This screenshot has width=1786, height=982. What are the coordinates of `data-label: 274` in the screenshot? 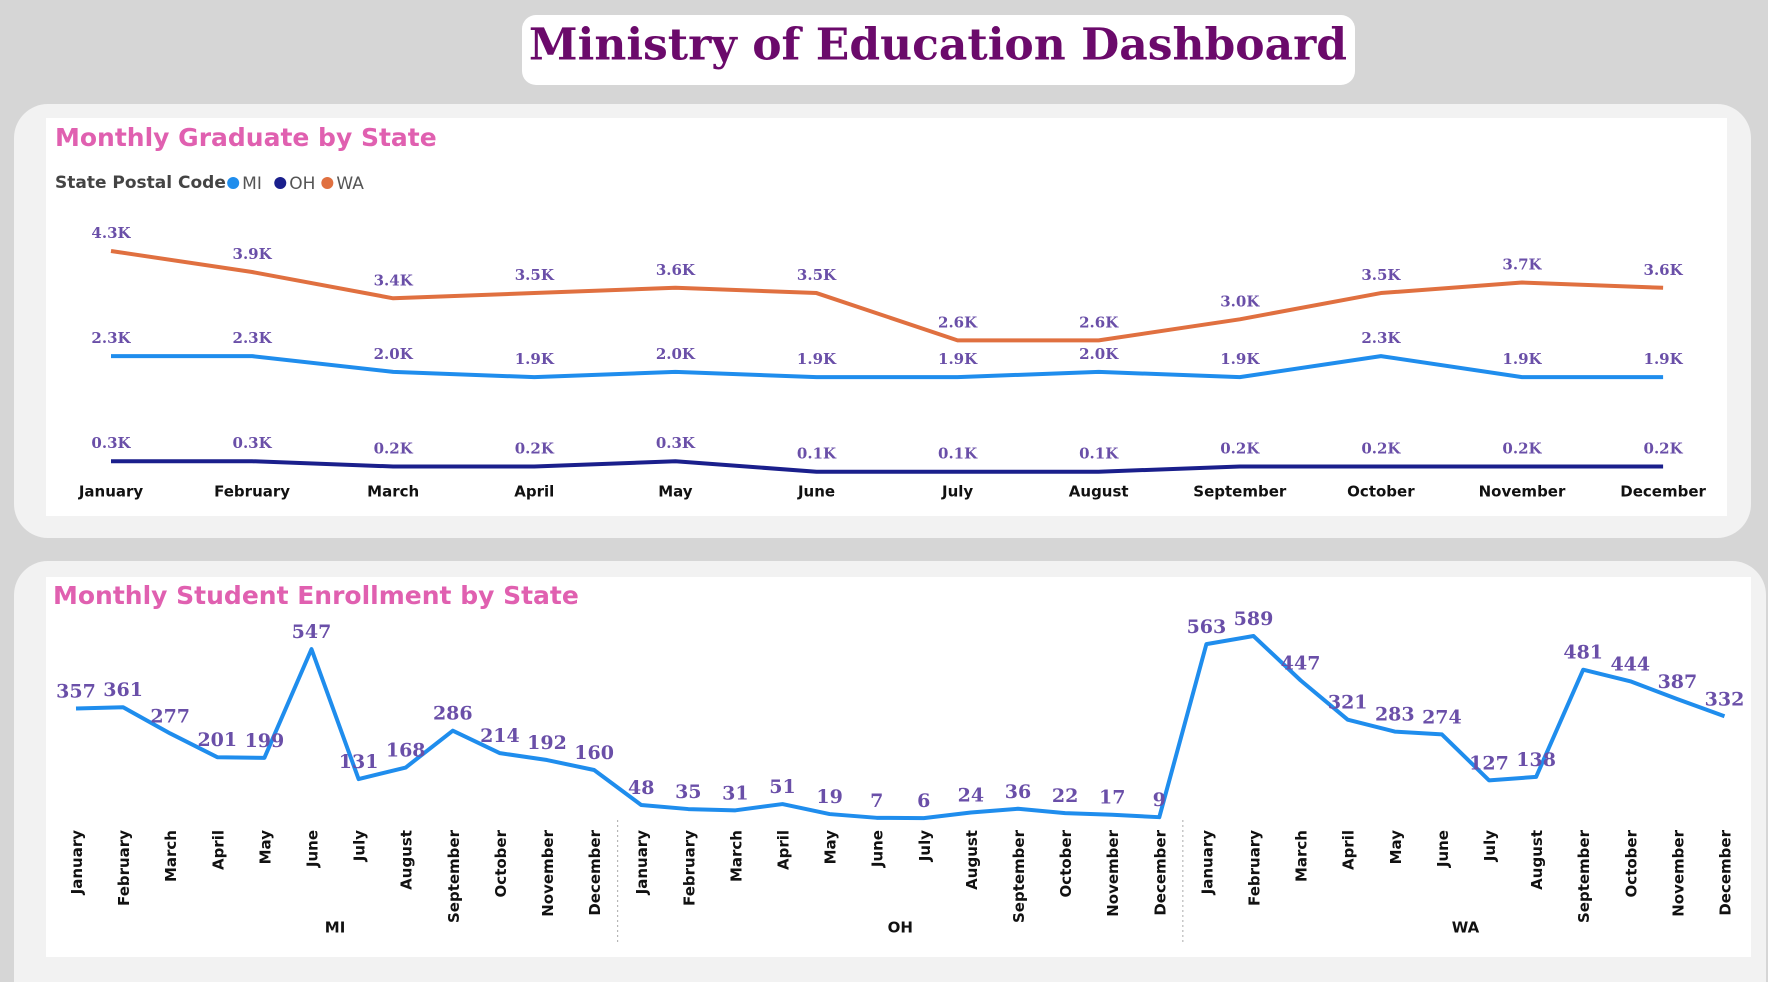 It's located at (1442, 717).